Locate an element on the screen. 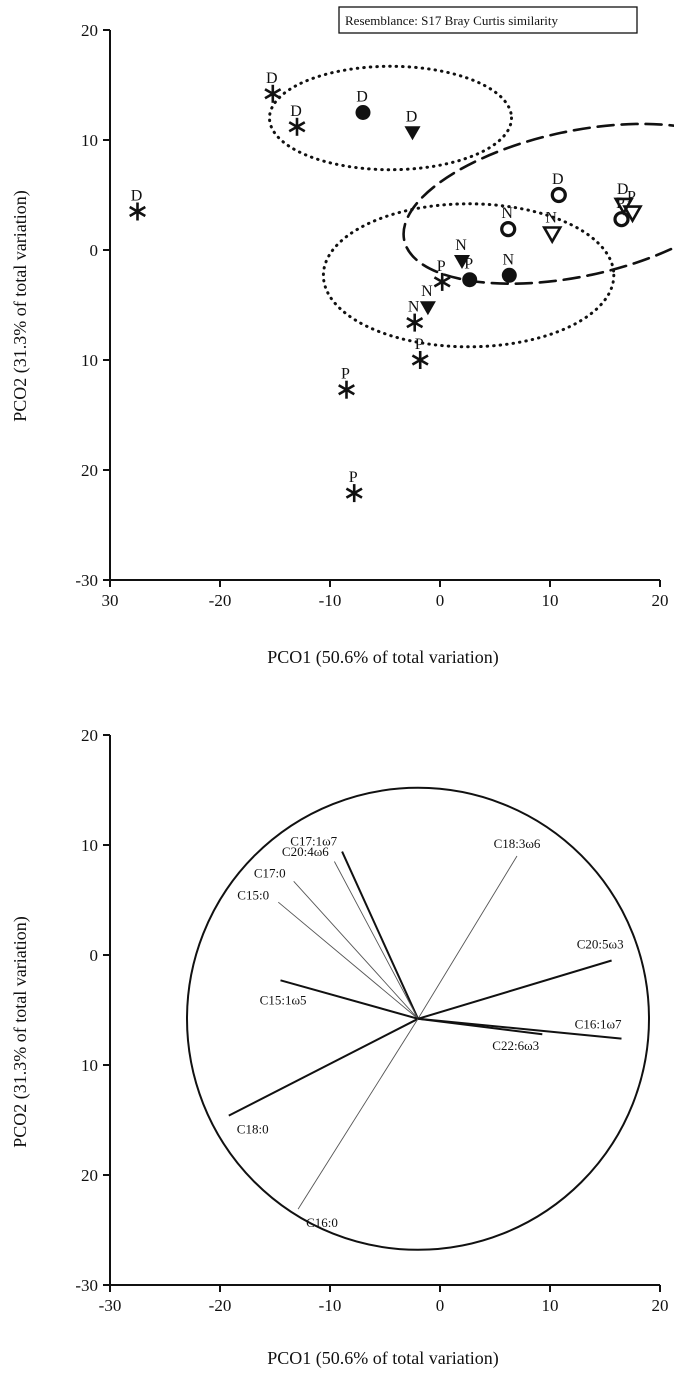  resemblance-box: Resemblance: S17 Bray Curtis similarity is located at coordinates (488, 20).